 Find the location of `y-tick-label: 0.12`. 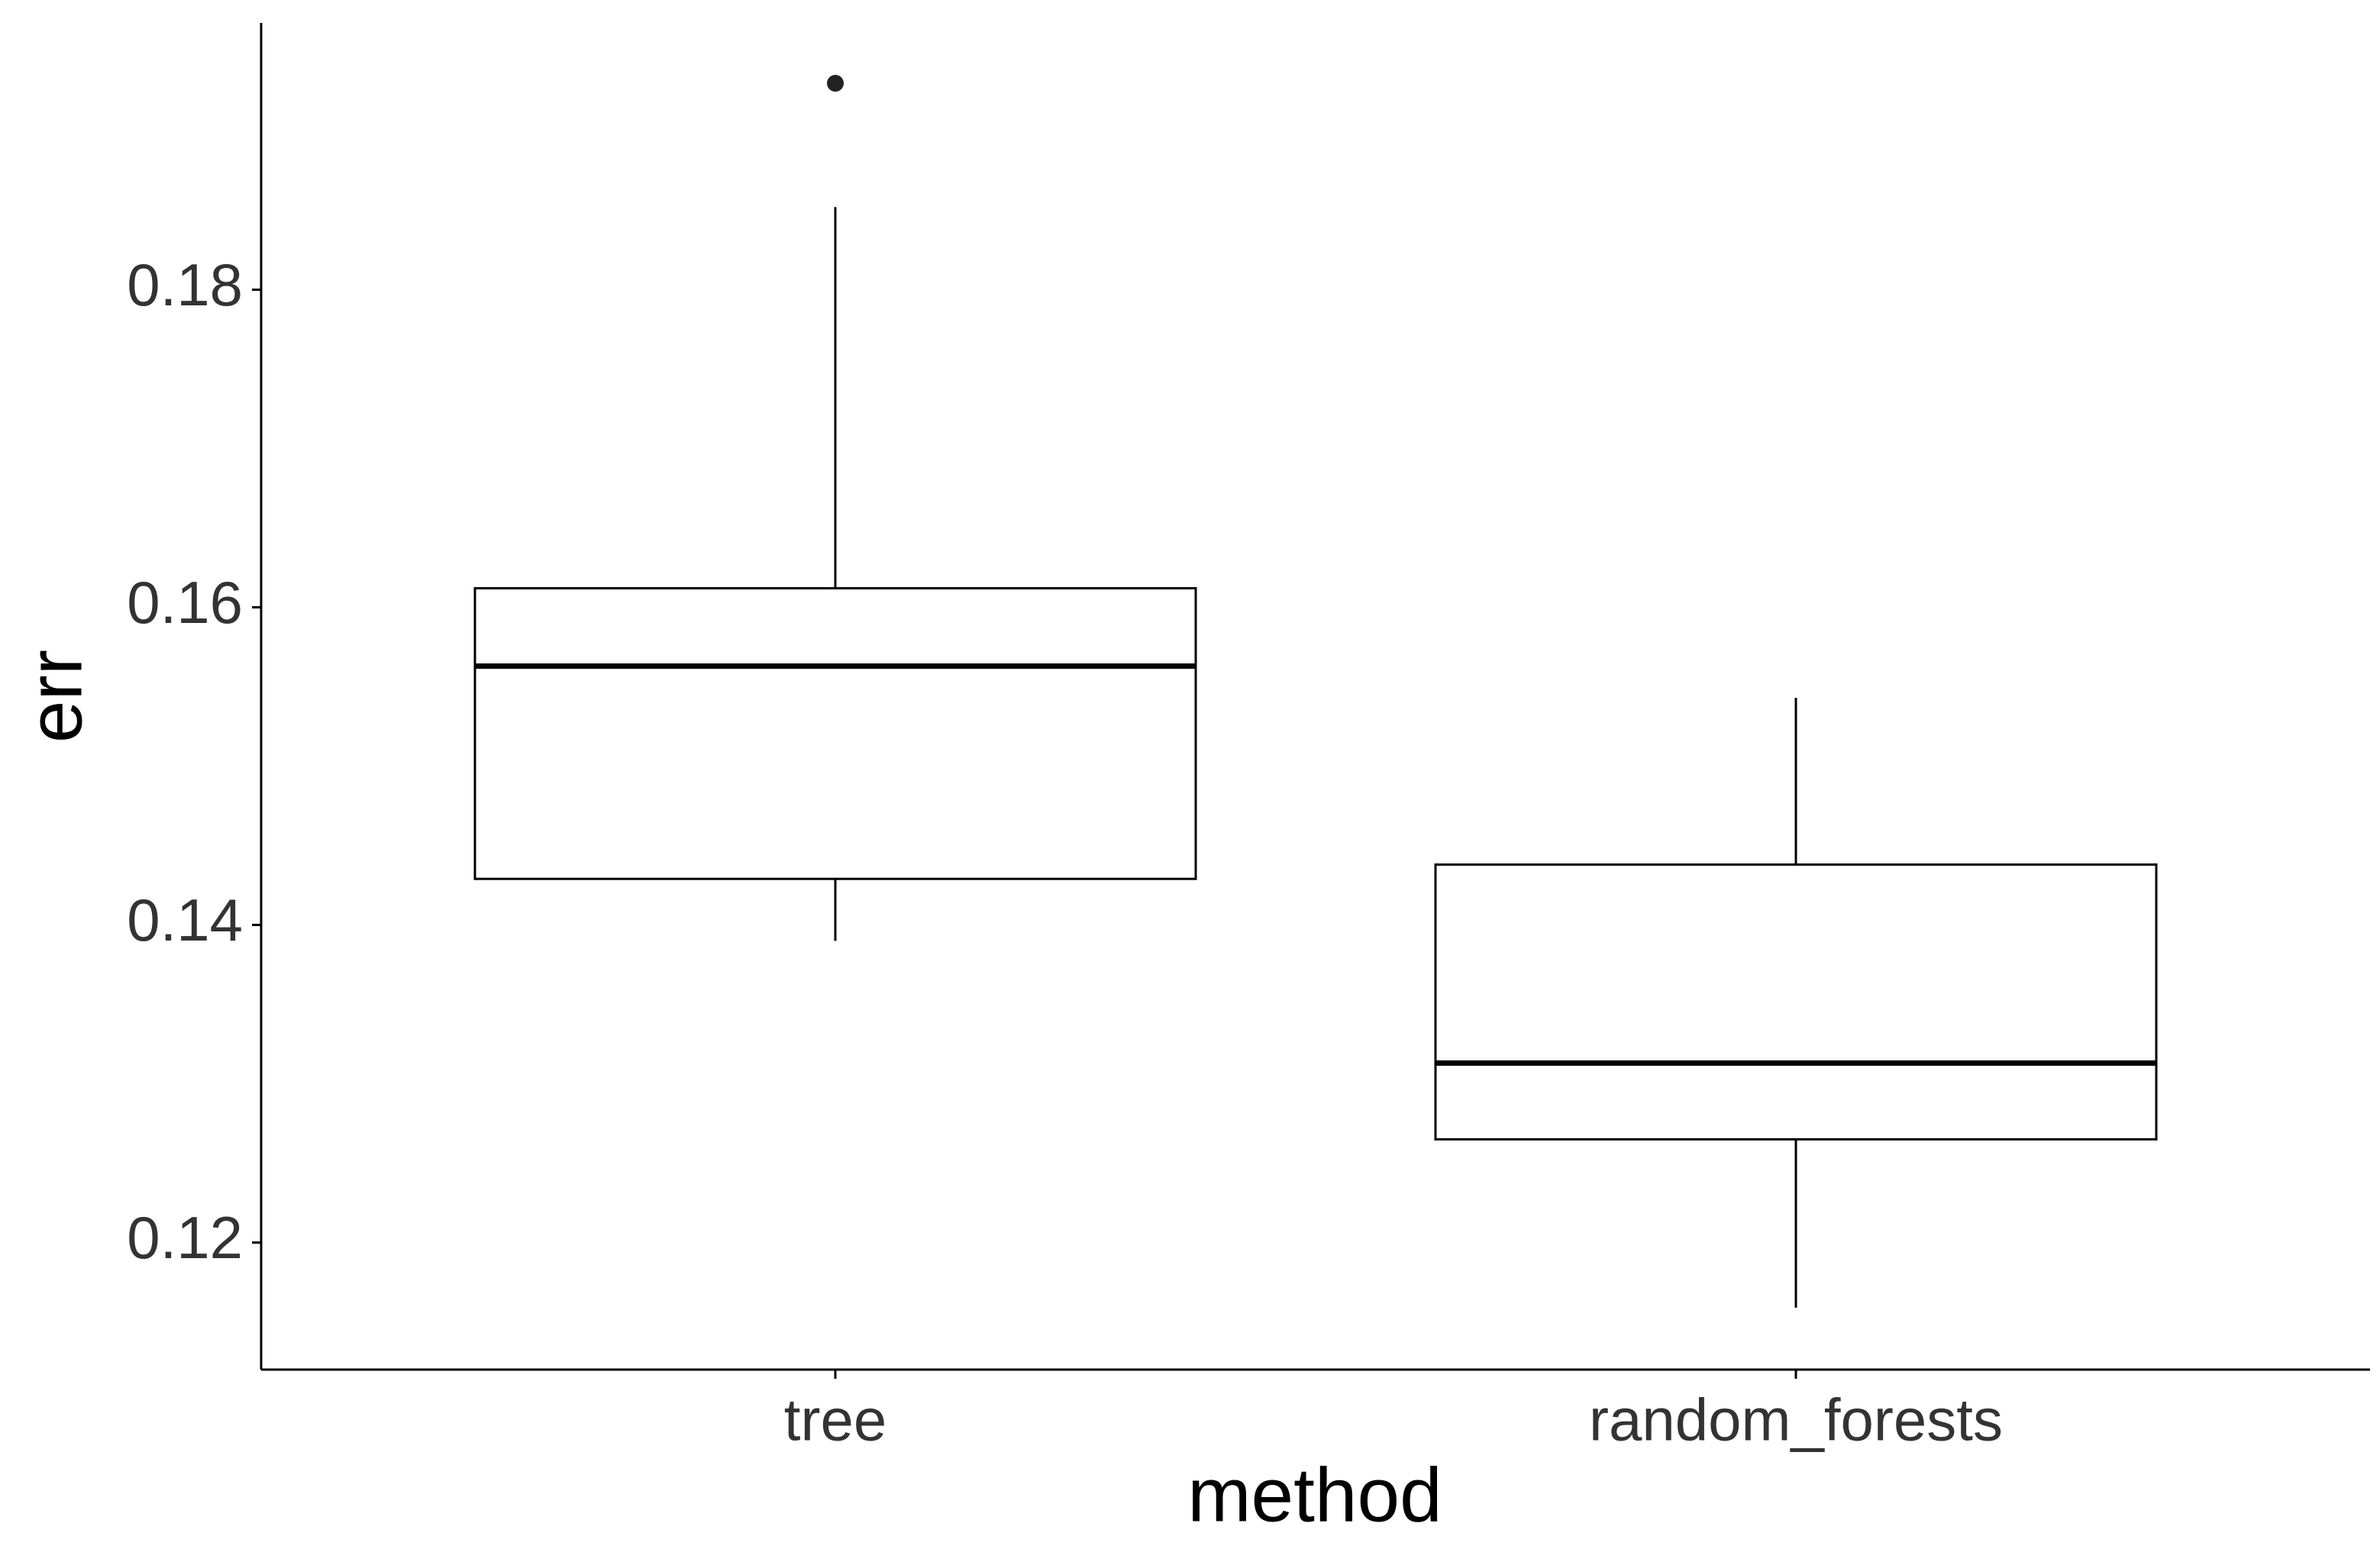

y-tick-label: 0.12 is located at coordinates (185, 1237).